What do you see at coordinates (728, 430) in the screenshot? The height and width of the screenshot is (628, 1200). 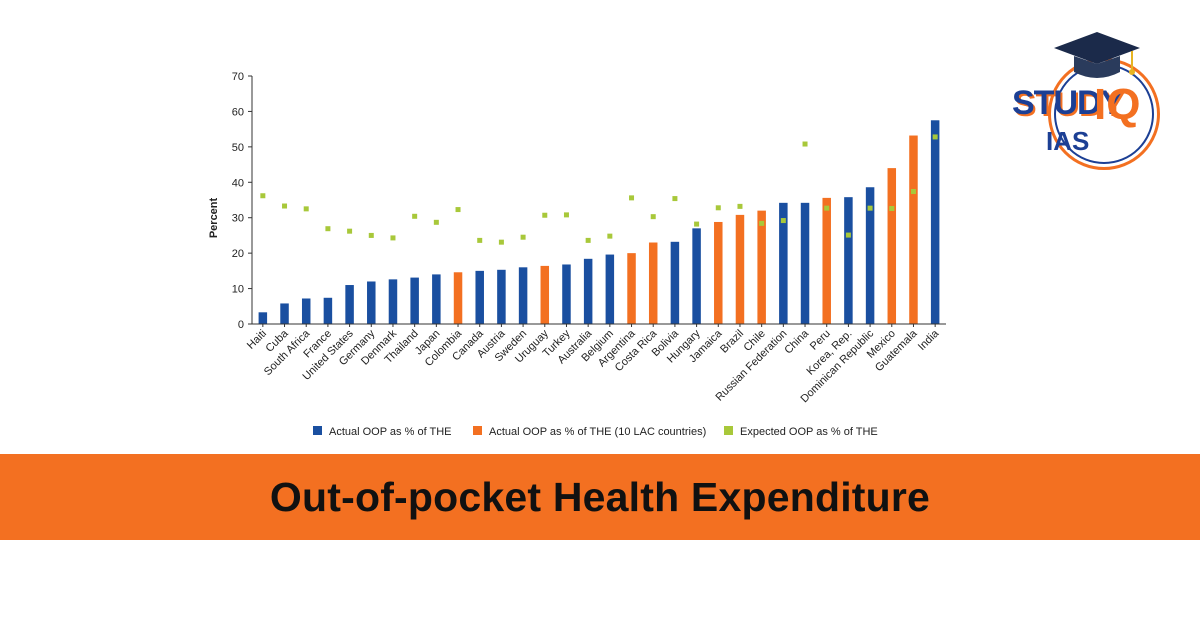 I see `legend-expected-swatch` at bounding box center [728, 430].